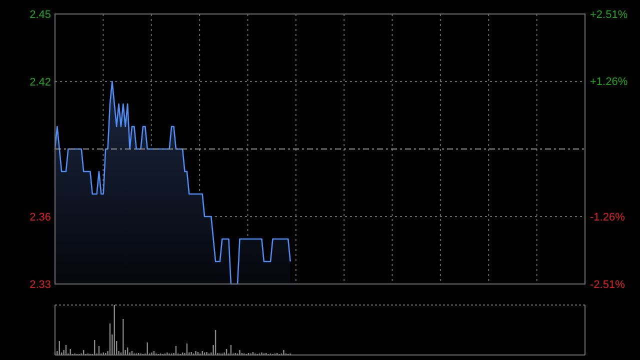  What do you see at coordinates (40, 14) in the screenshot?
I see `y-tick-label: 2.45` at bounding box center [40, 14].